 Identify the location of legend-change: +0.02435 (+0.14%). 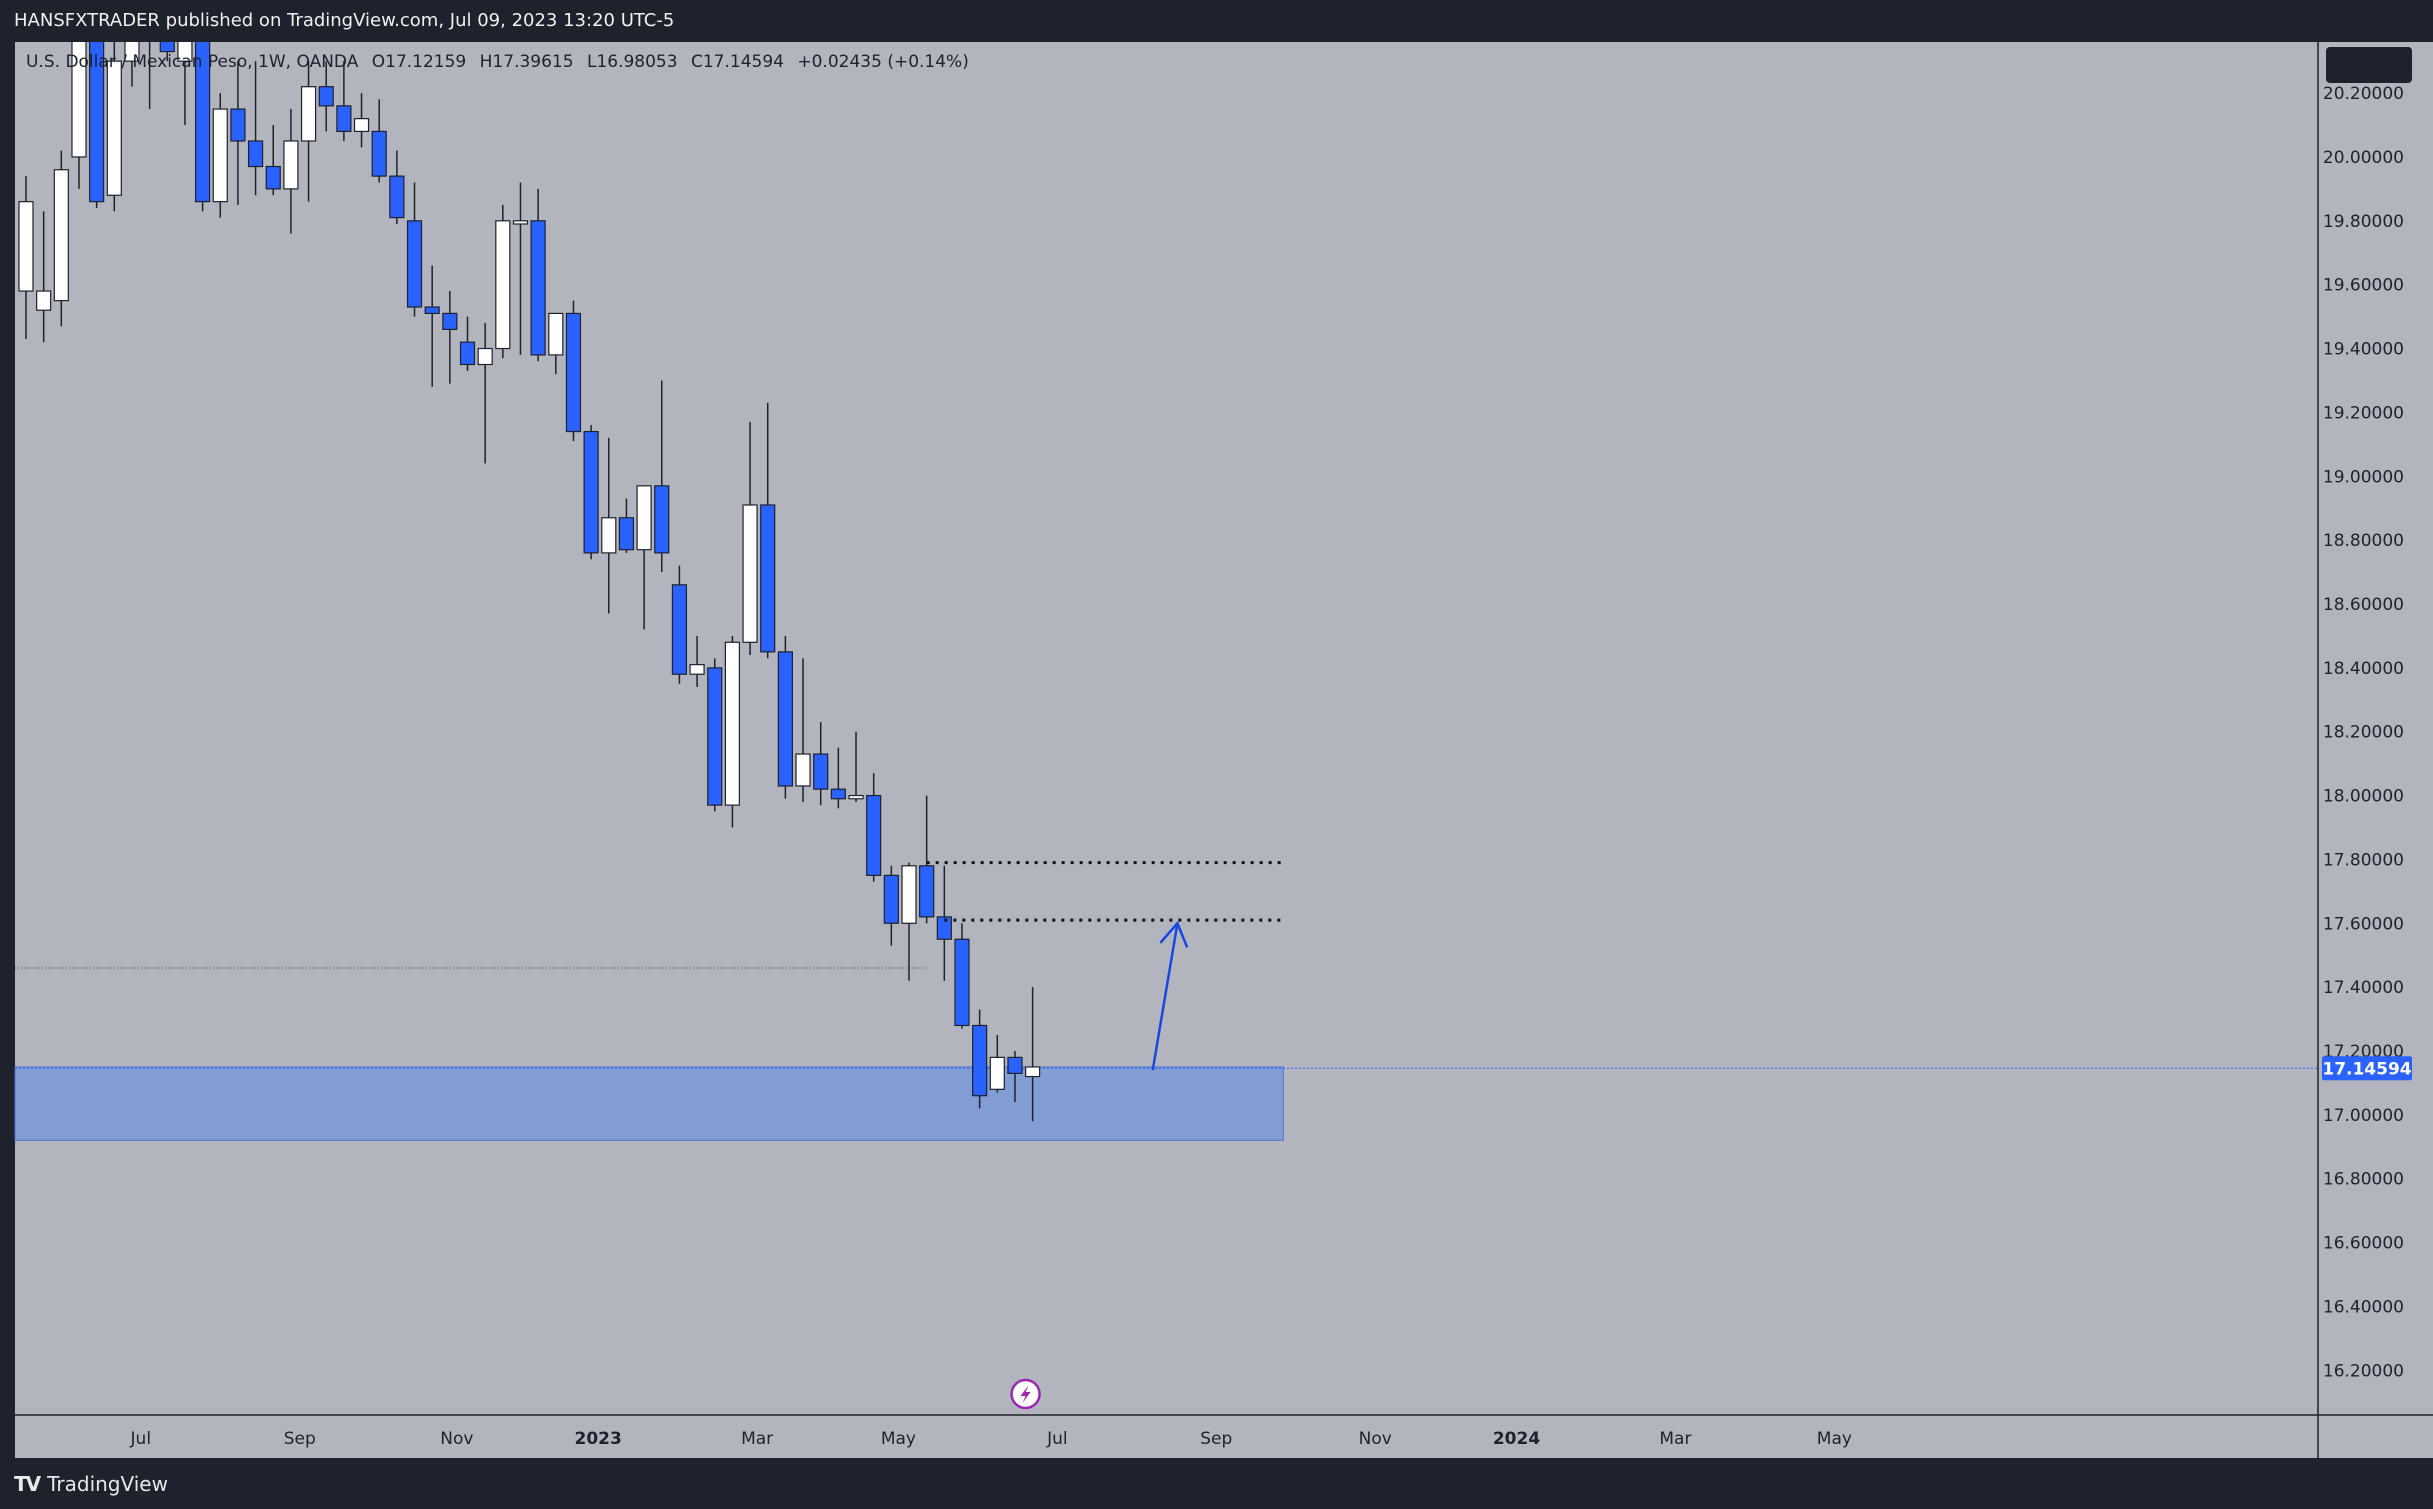
(883, 62).